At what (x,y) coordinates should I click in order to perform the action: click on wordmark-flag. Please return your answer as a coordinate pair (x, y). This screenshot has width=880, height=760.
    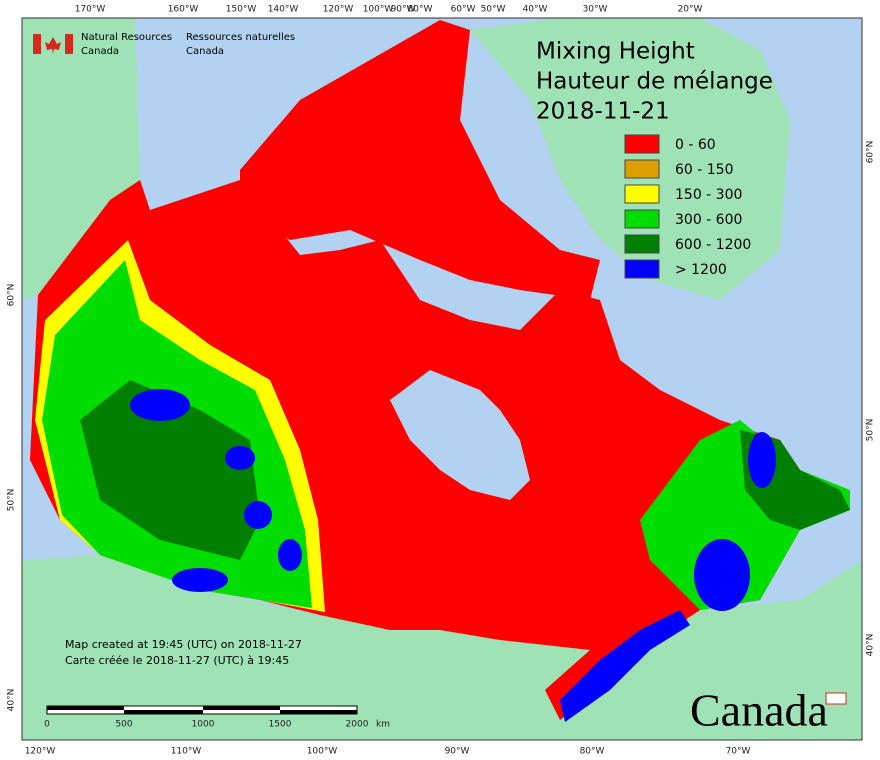
    Looking at the image, I should click on (836, 698).